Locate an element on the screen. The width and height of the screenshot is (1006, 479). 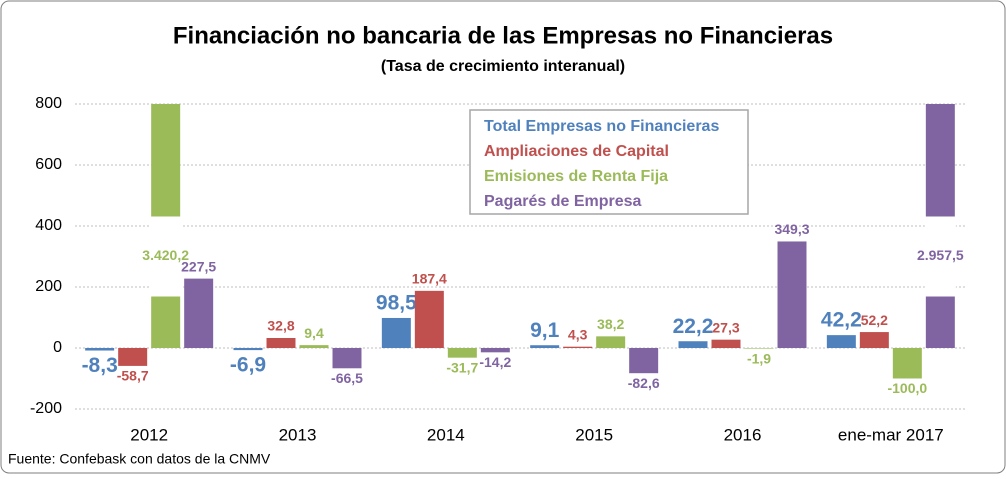
chart-subtitle: (Tasa de crecimiento interanual) is located at coordinates (503, 66).